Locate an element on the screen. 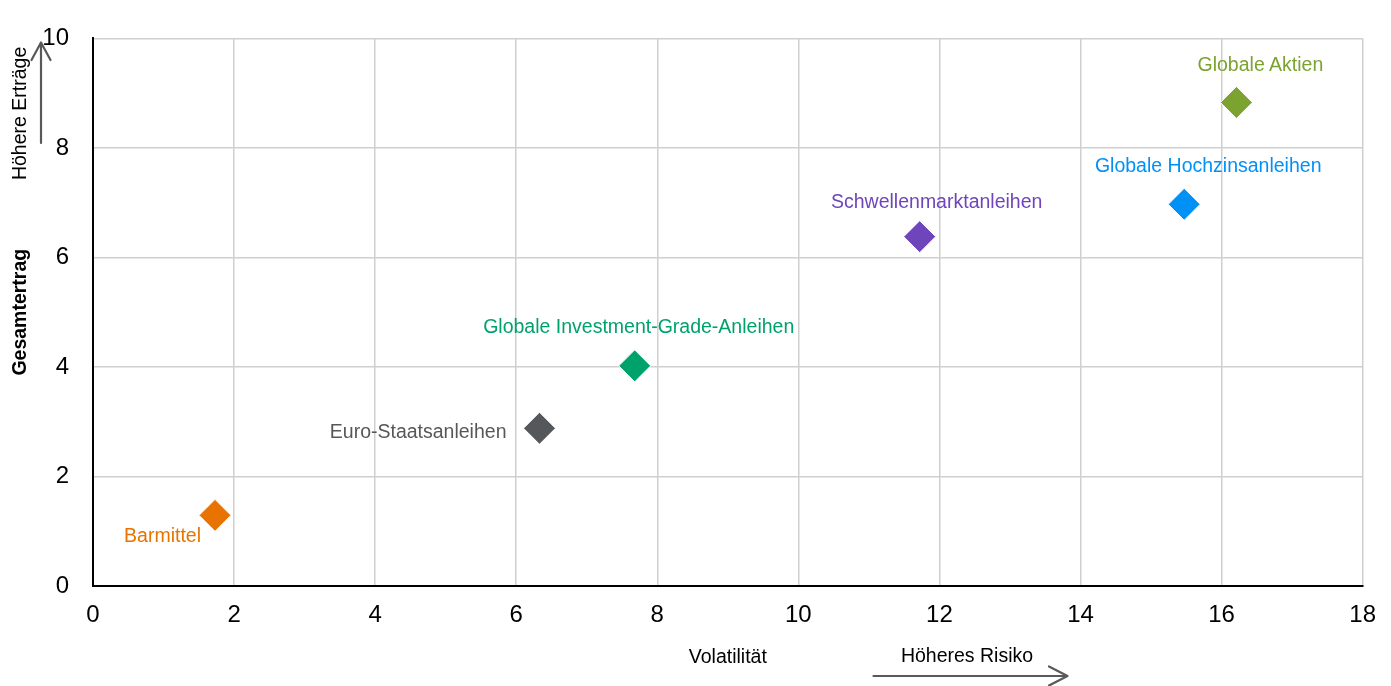  x-tick-label: 6 is located at coordinates (516, 614).